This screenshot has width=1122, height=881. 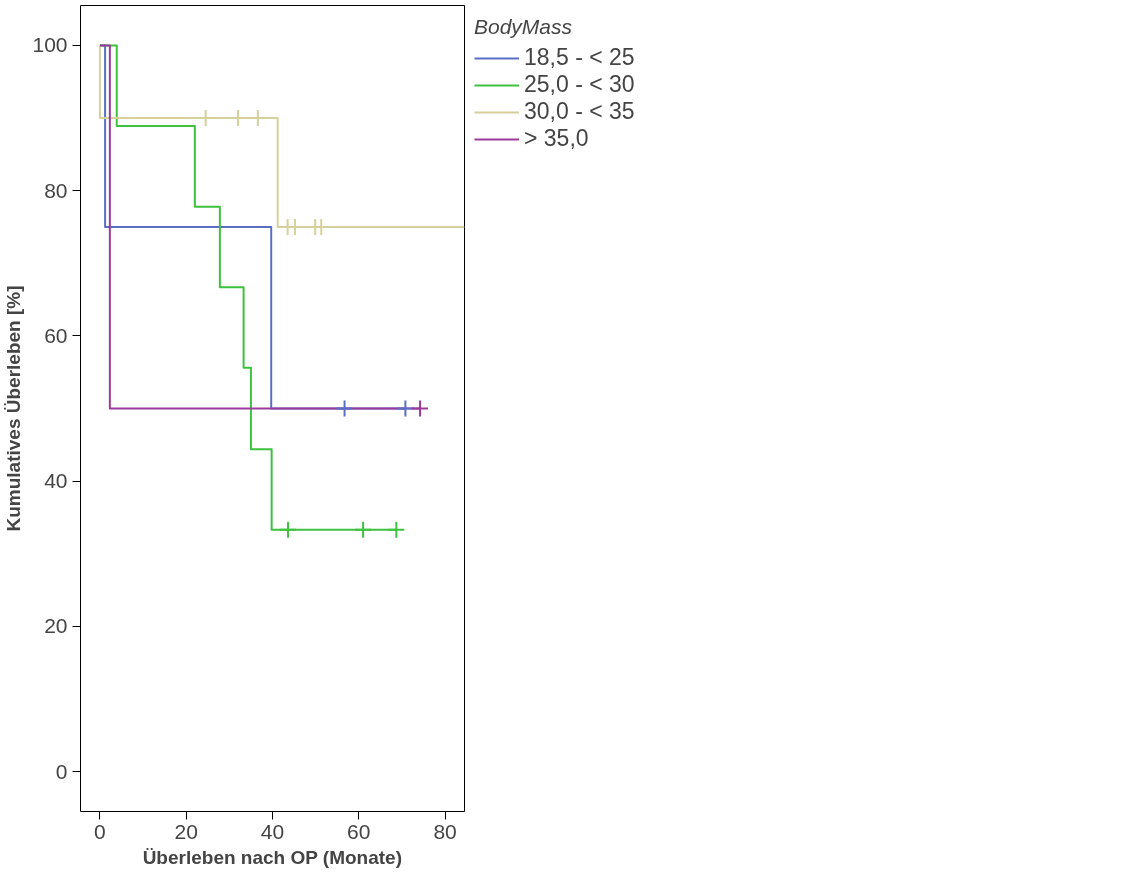 What do you see at coordinates (56, 190) in the screenshot?
I see `y-tick-label: 80` at bounding box center [56, 190].